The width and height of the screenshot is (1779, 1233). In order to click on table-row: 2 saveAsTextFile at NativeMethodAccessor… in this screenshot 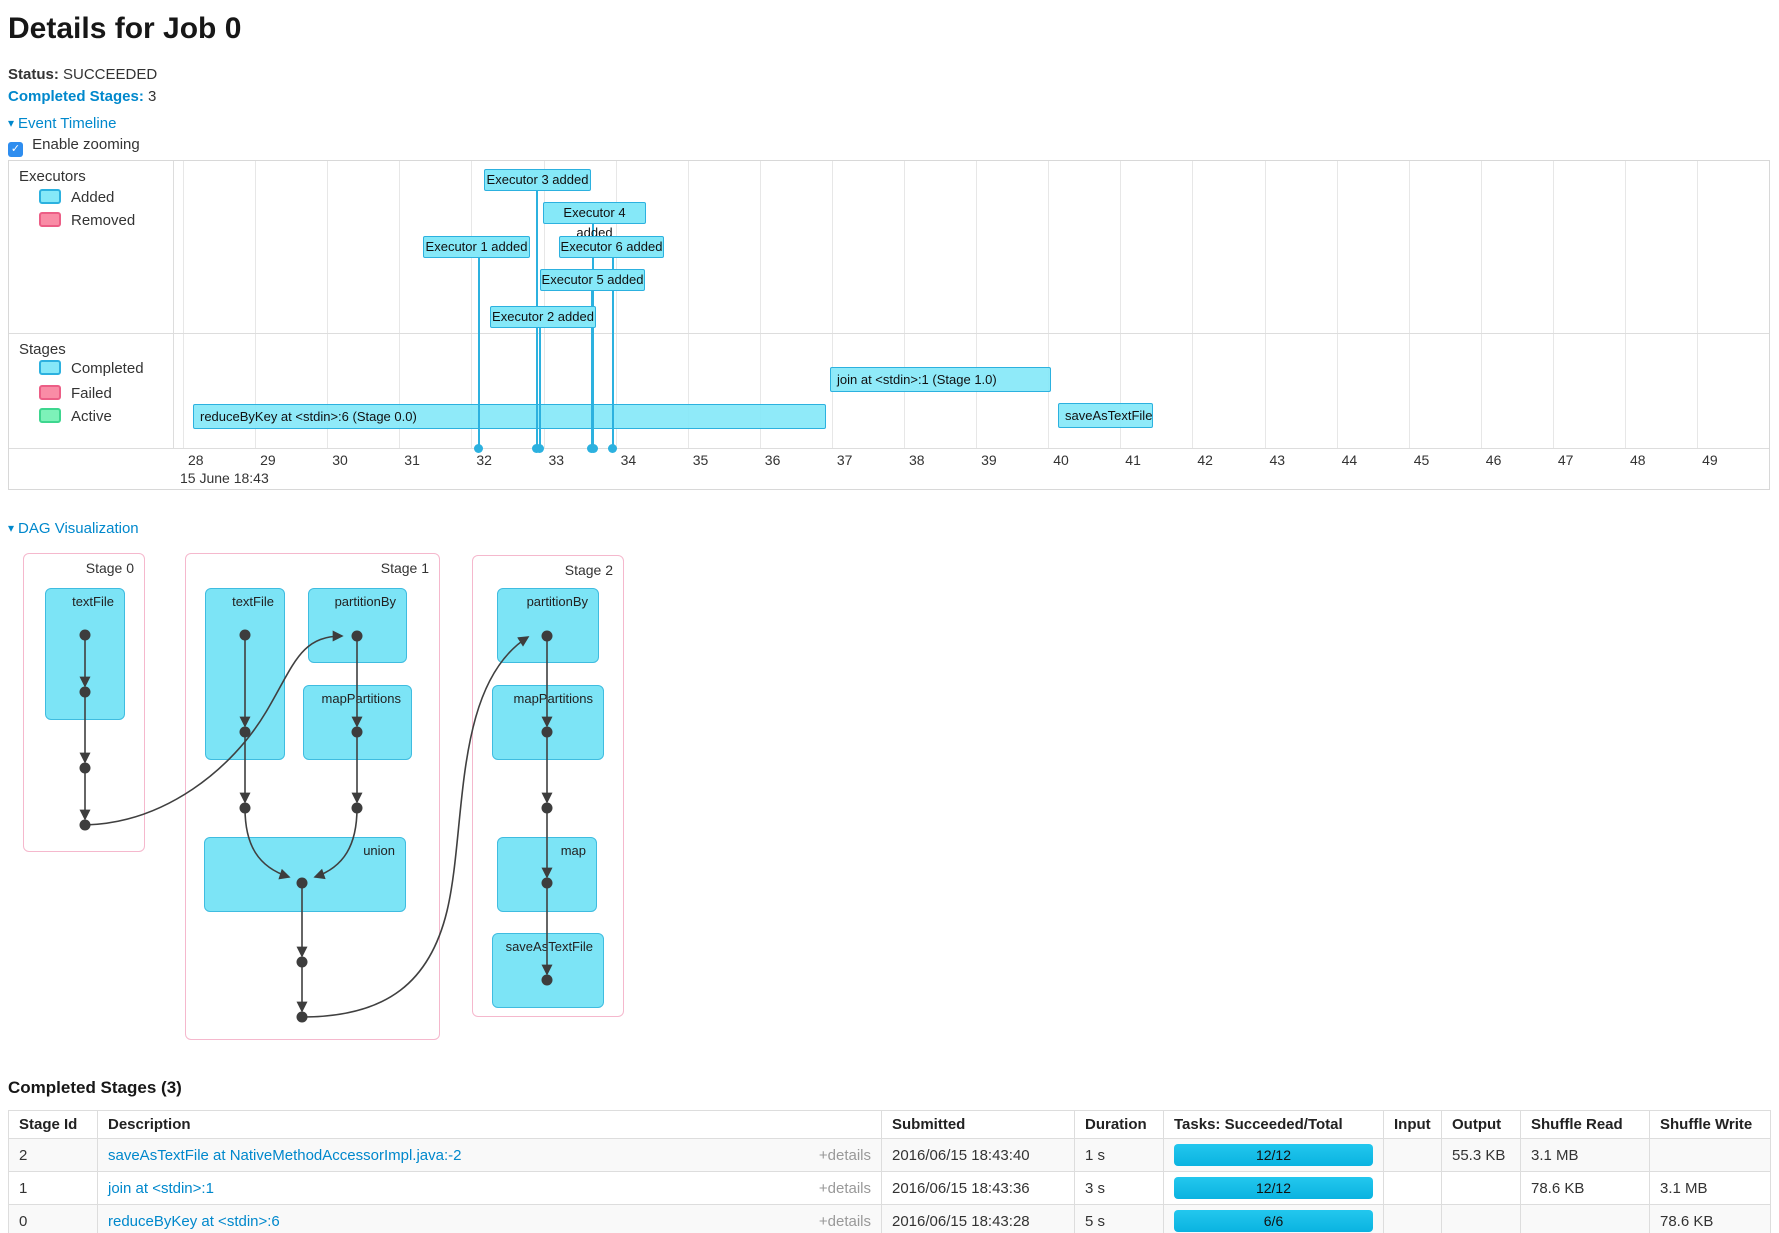, I will do `click(889, 1155)`.